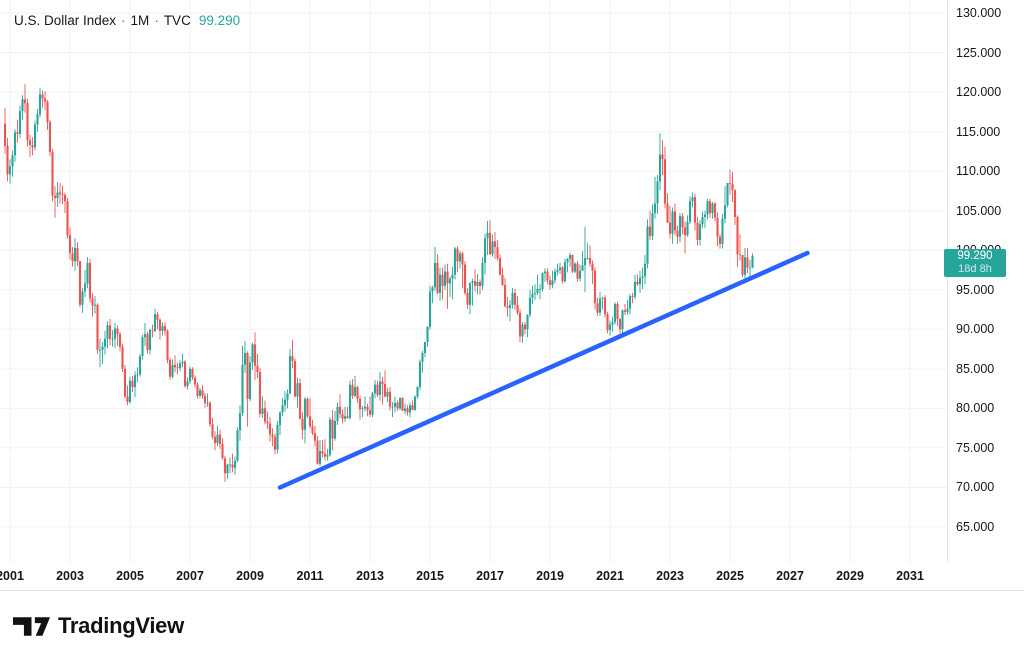 This screenshot has height=662, width=1024. I want to click on chart-legend: U.S. Dollar Index · 1M · TVC 99.290, so click(127, 20).